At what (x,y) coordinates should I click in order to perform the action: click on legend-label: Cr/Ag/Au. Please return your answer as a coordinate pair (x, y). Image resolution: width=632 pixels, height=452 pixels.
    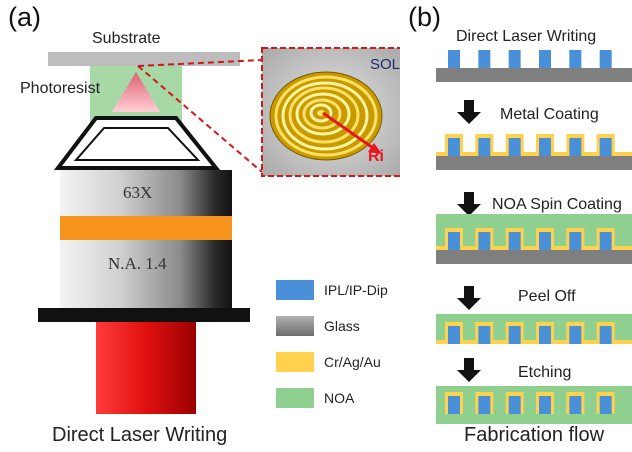
    Looking at the image, I should click on (352, 362).